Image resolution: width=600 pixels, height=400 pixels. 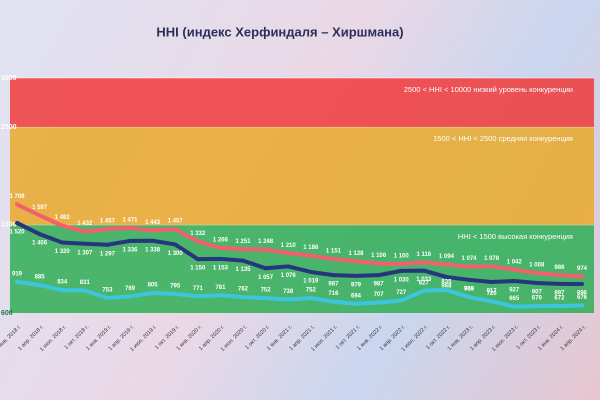 I want to click on data-label: 1 300, so click(x=176, y=254).